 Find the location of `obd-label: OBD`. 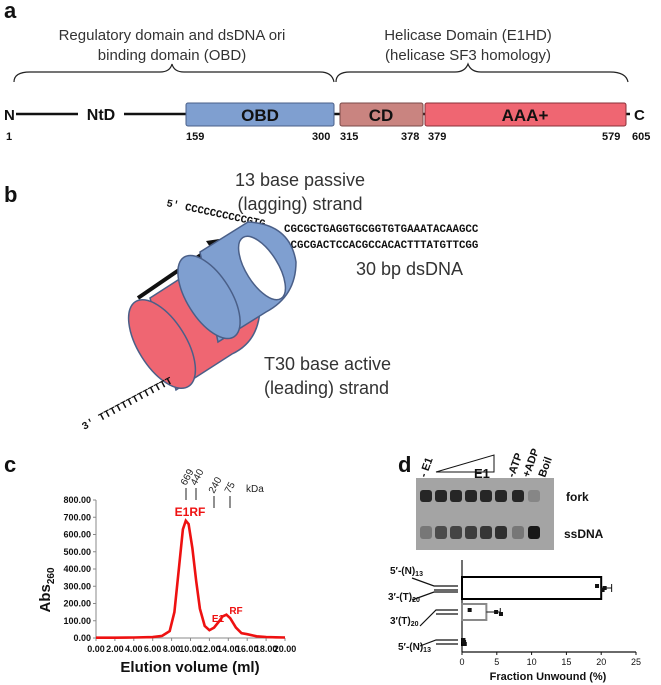

obd-label: OBD is located at coordinates (260, 115).